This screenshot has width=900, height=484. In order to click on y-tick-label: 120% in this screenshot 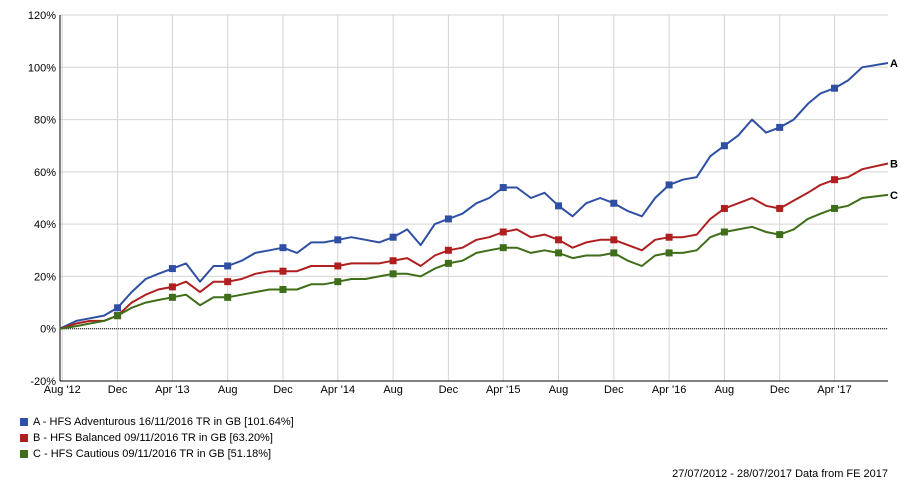, I will do `click(42, 16)`.